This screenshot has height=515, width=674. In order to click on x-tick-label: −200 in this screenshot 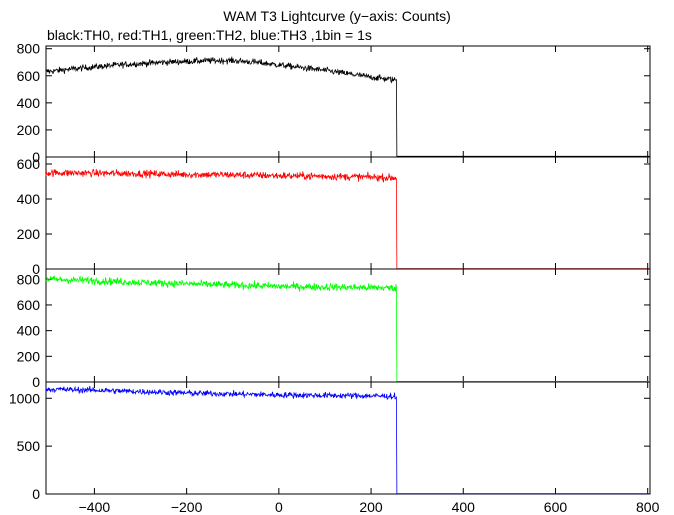, I will do `click(187, 507)`.